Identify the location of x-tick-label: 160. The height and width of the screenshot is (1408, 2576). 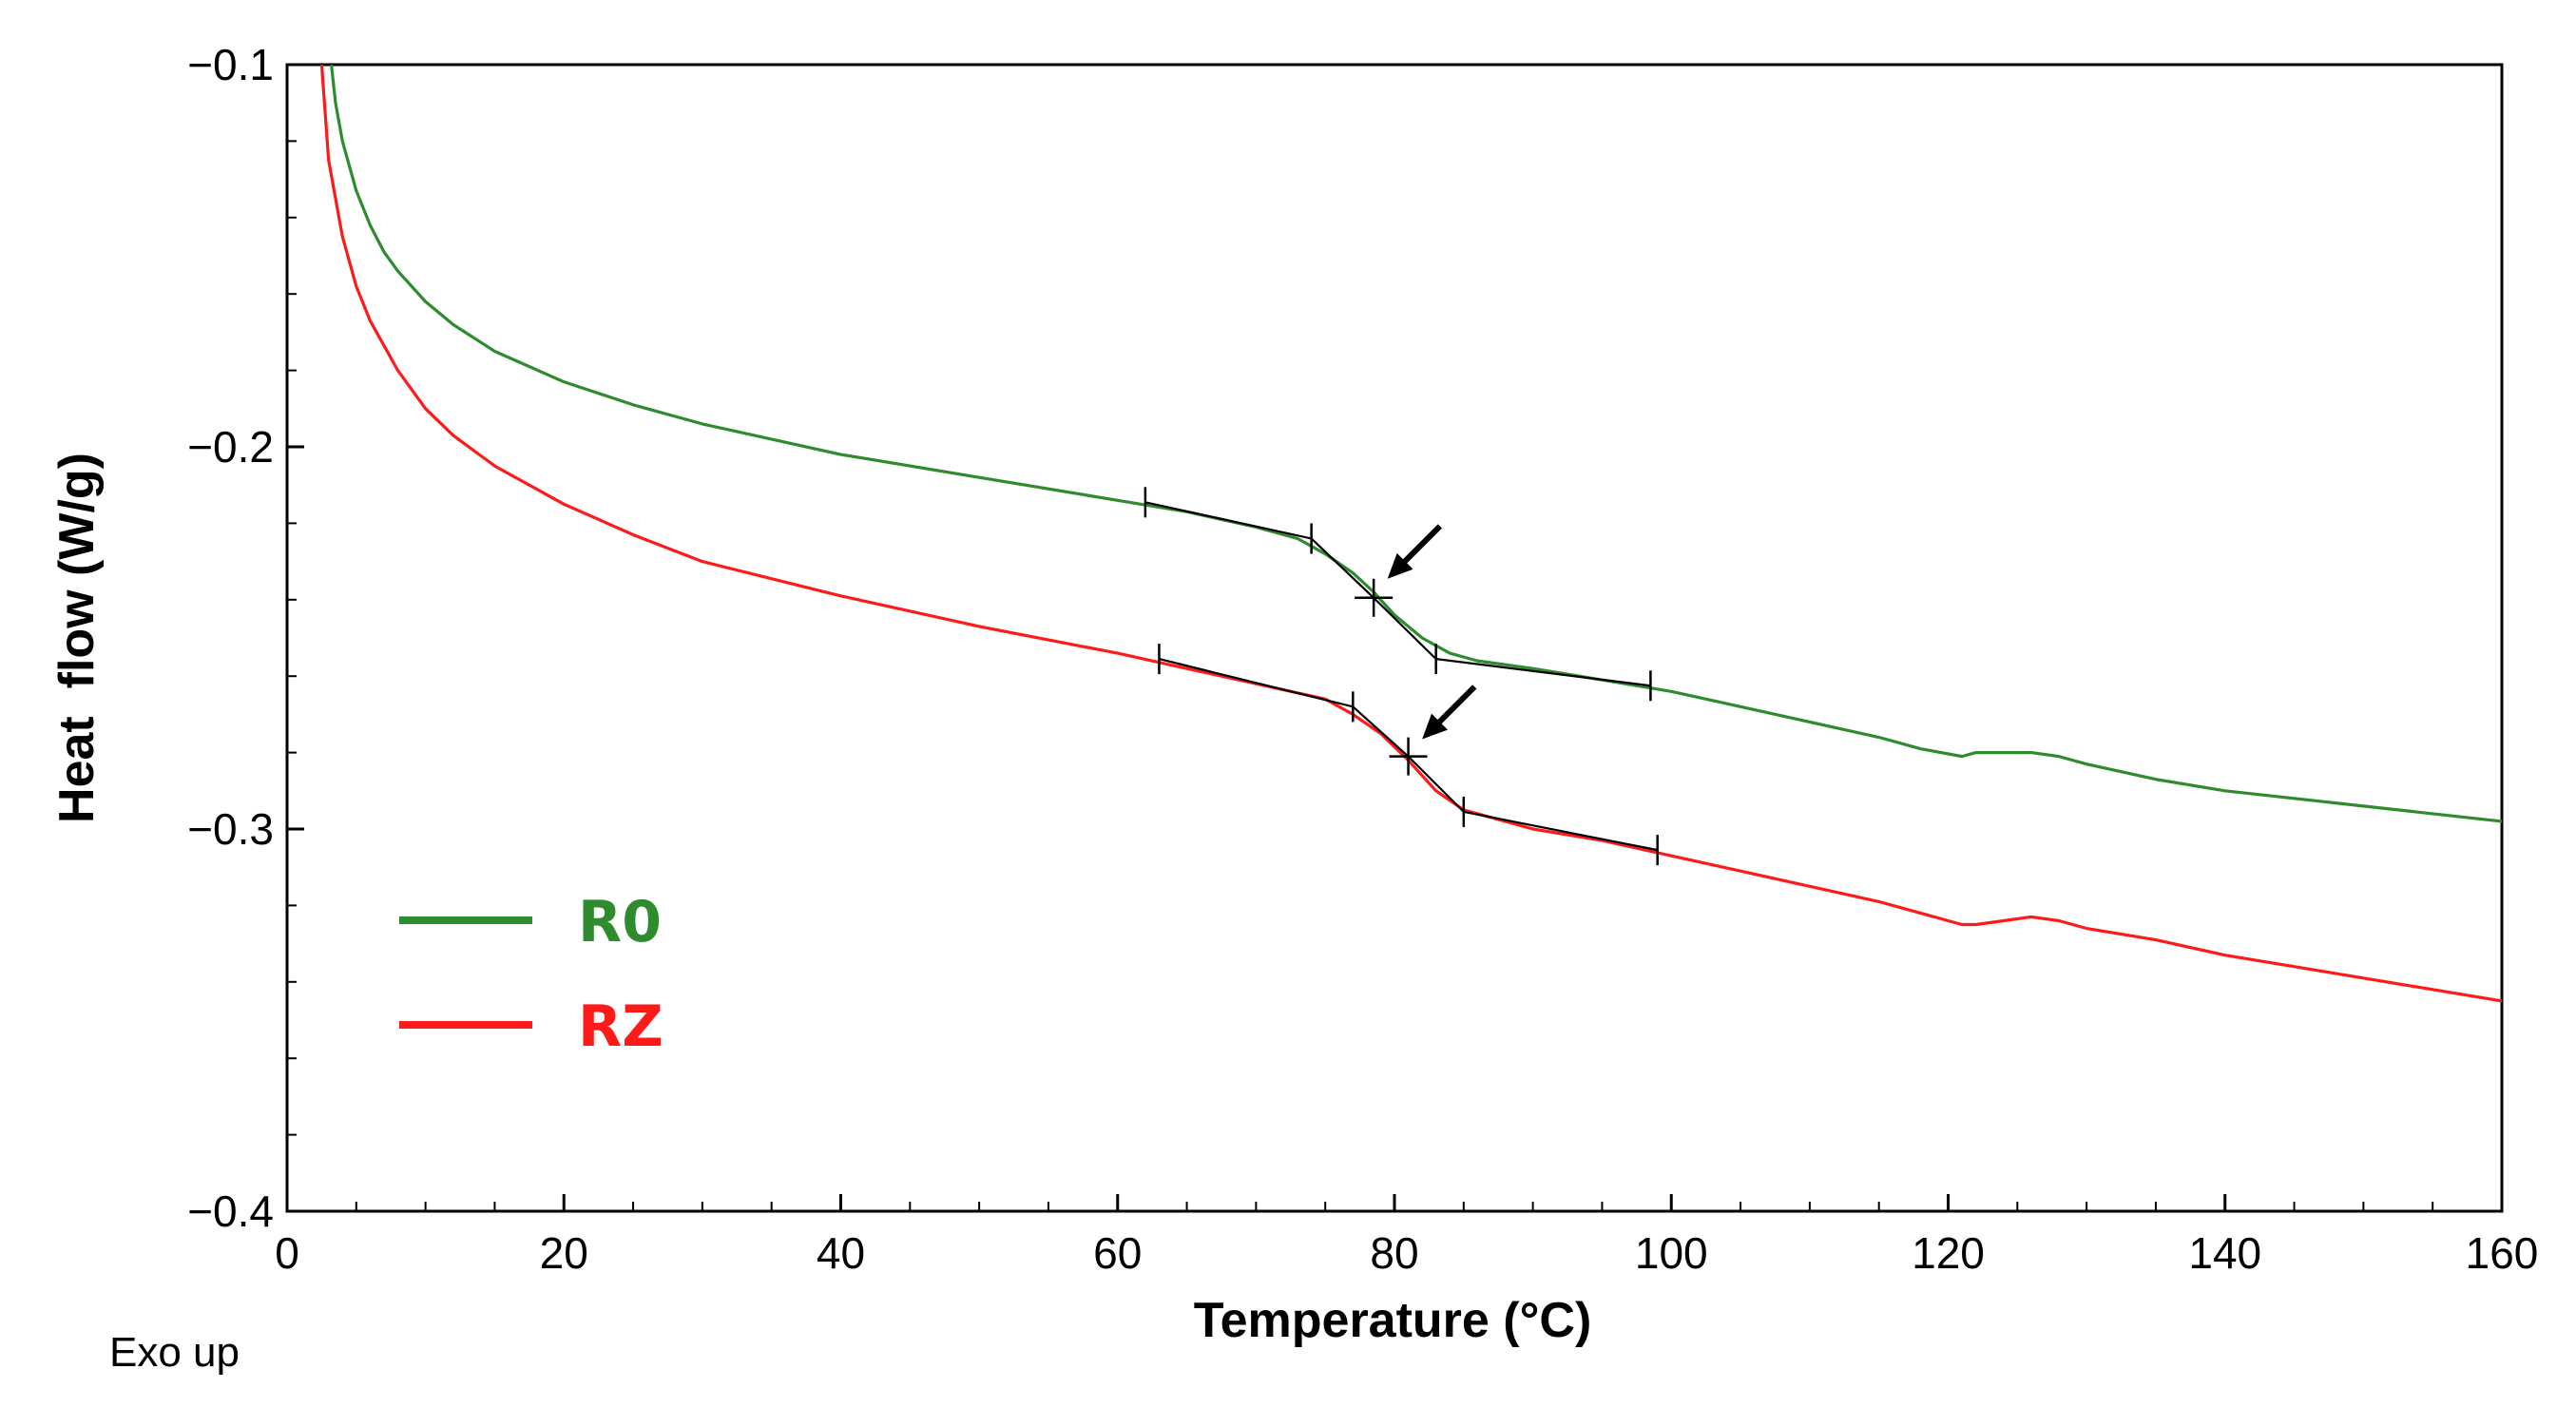
(2503, 1253).